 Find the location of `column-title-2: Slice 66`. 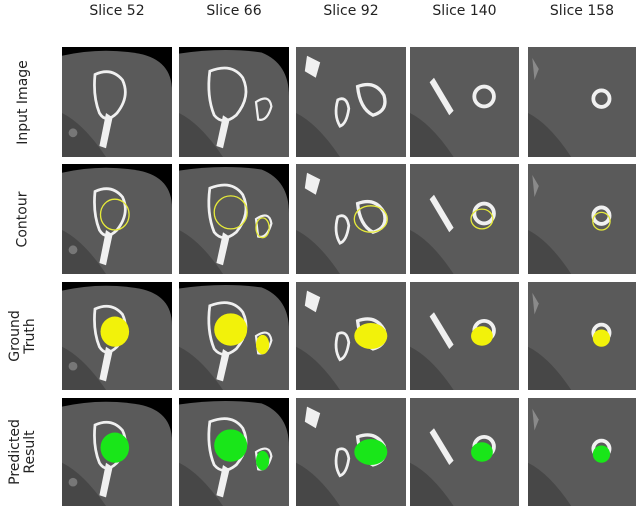

column-title-2: Slice 66 is located at coordinates (234, 11).